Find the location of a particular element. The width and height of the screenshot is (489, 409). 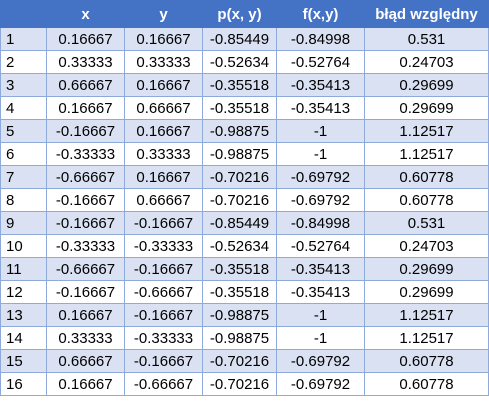

header-index is located at coordinates (23, 14).